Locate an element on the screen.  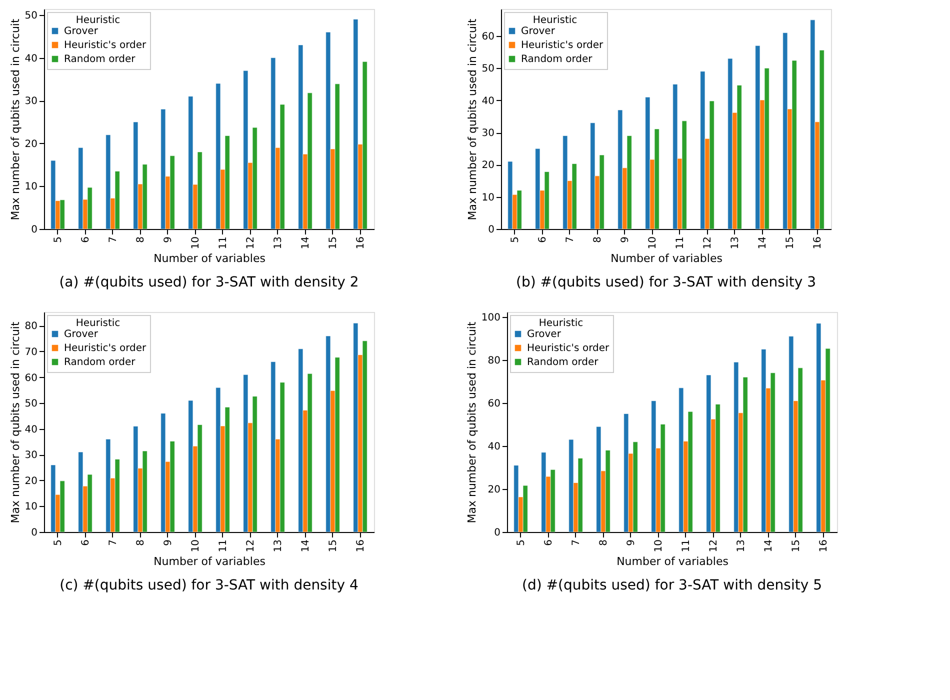
text: (c) #(qubits used) for 3-SAT with density 4 is located at coordinates (209, 586).